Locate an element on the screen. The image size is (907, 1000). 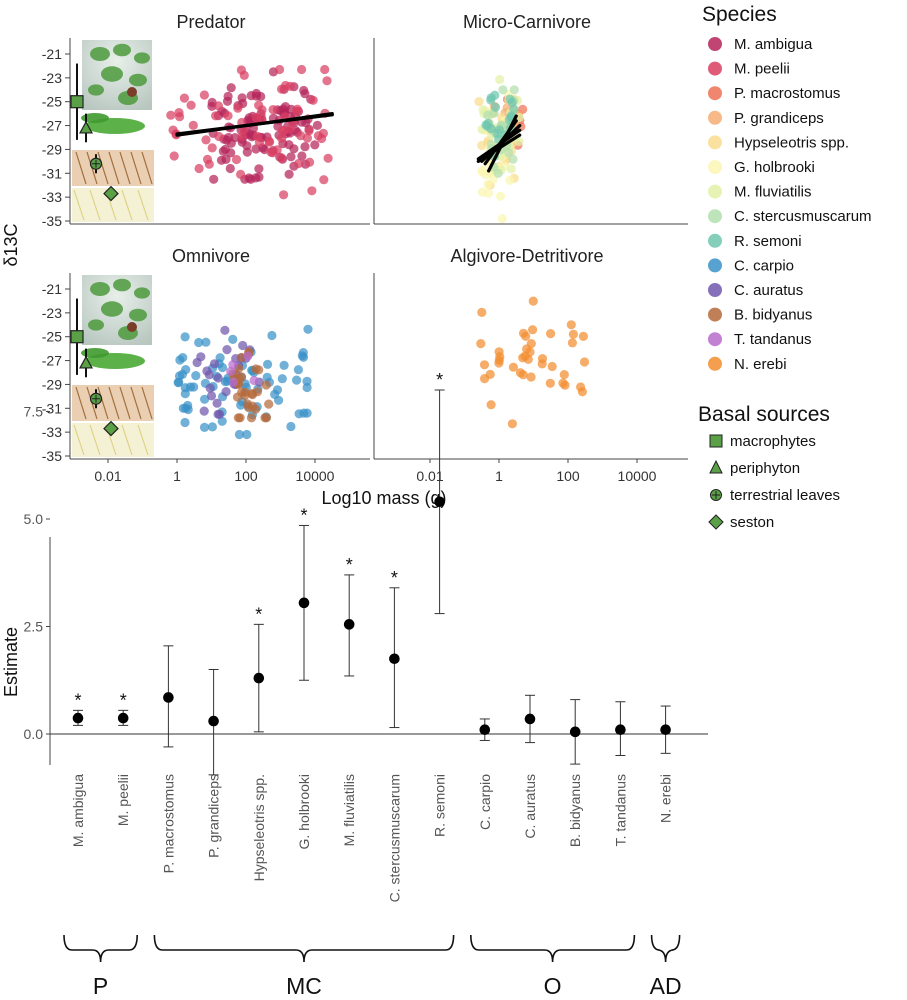
leaf-litter is located at coordinates (113, 168).